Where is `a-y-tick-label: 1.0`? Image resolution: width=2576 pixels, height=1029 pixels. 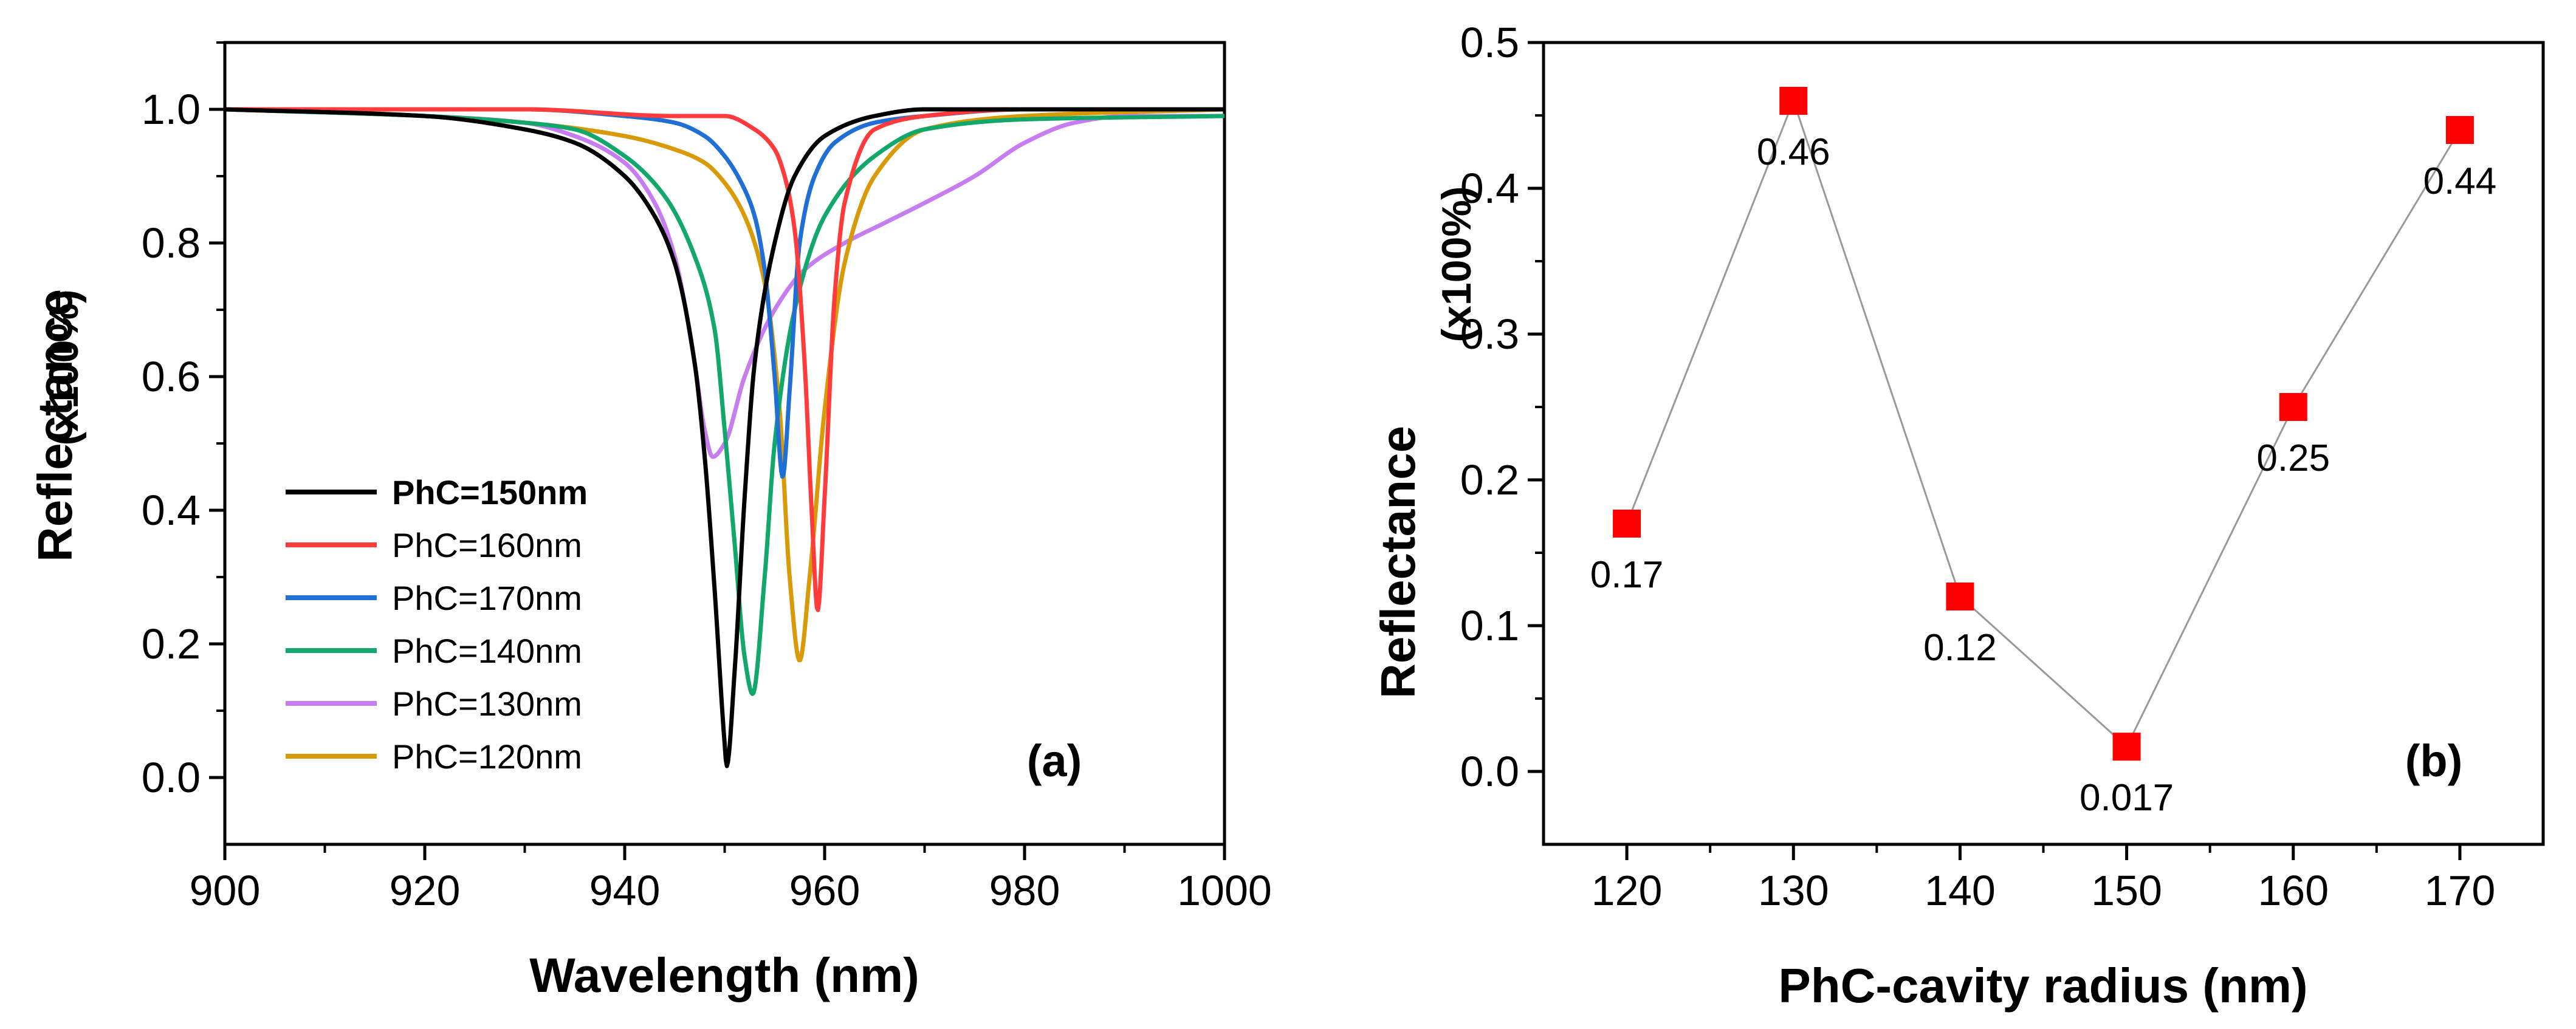
a-y-tick-label: 1.0 is located at coordinates (171, 109).